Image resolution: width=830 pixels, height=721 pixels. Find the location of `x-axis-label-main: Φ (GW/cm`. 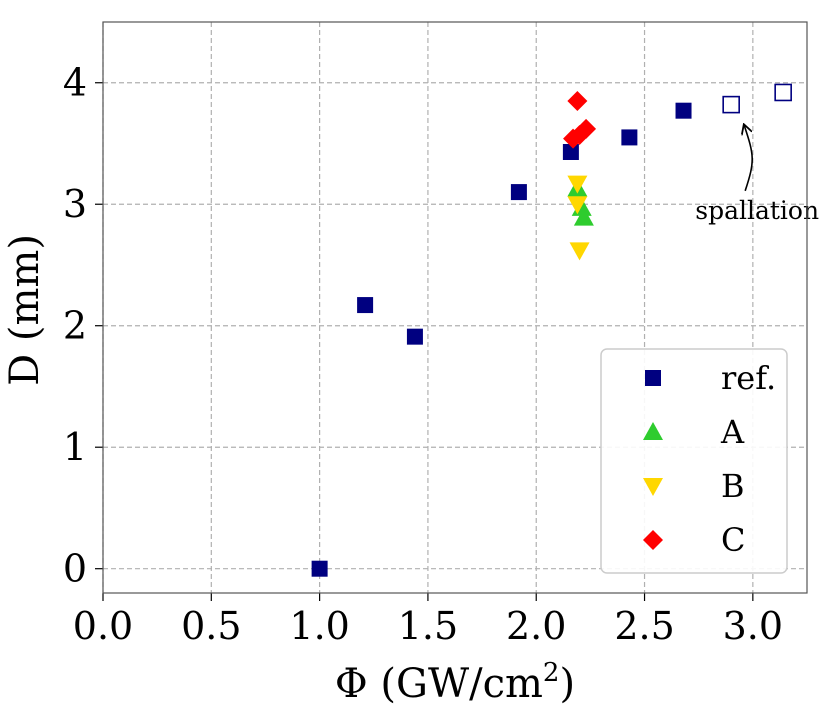

x-axis-label-main: Φ (GW/cm is located at coordinates (439, 684).